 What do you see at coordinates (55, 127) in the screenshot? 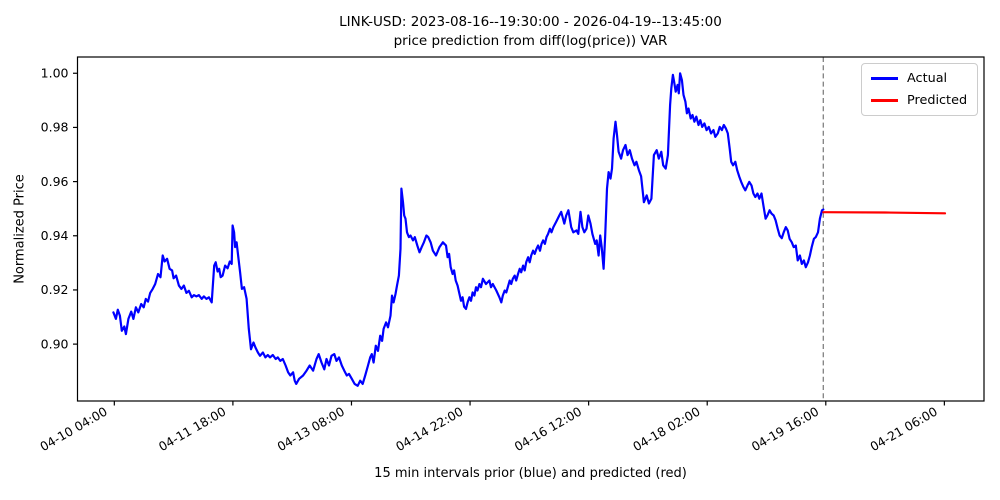
I see `y-tick-label: 0.98` at bounding box center [55, 127].